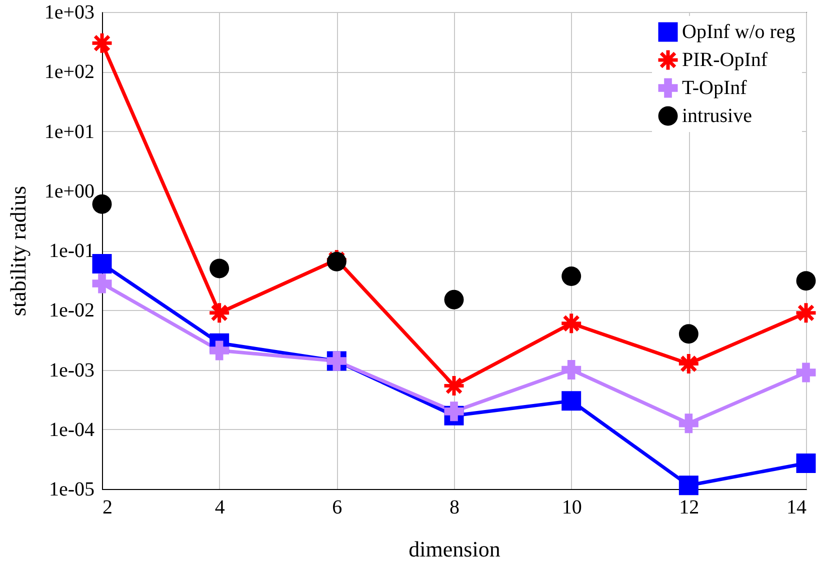 Image resolution: width=821 pixels, height=588 pixels. What do you see at coordinates (71, 429) in the screenshot?
I see `y-tick-label: 1e-04` at bounding box center [71, 429].